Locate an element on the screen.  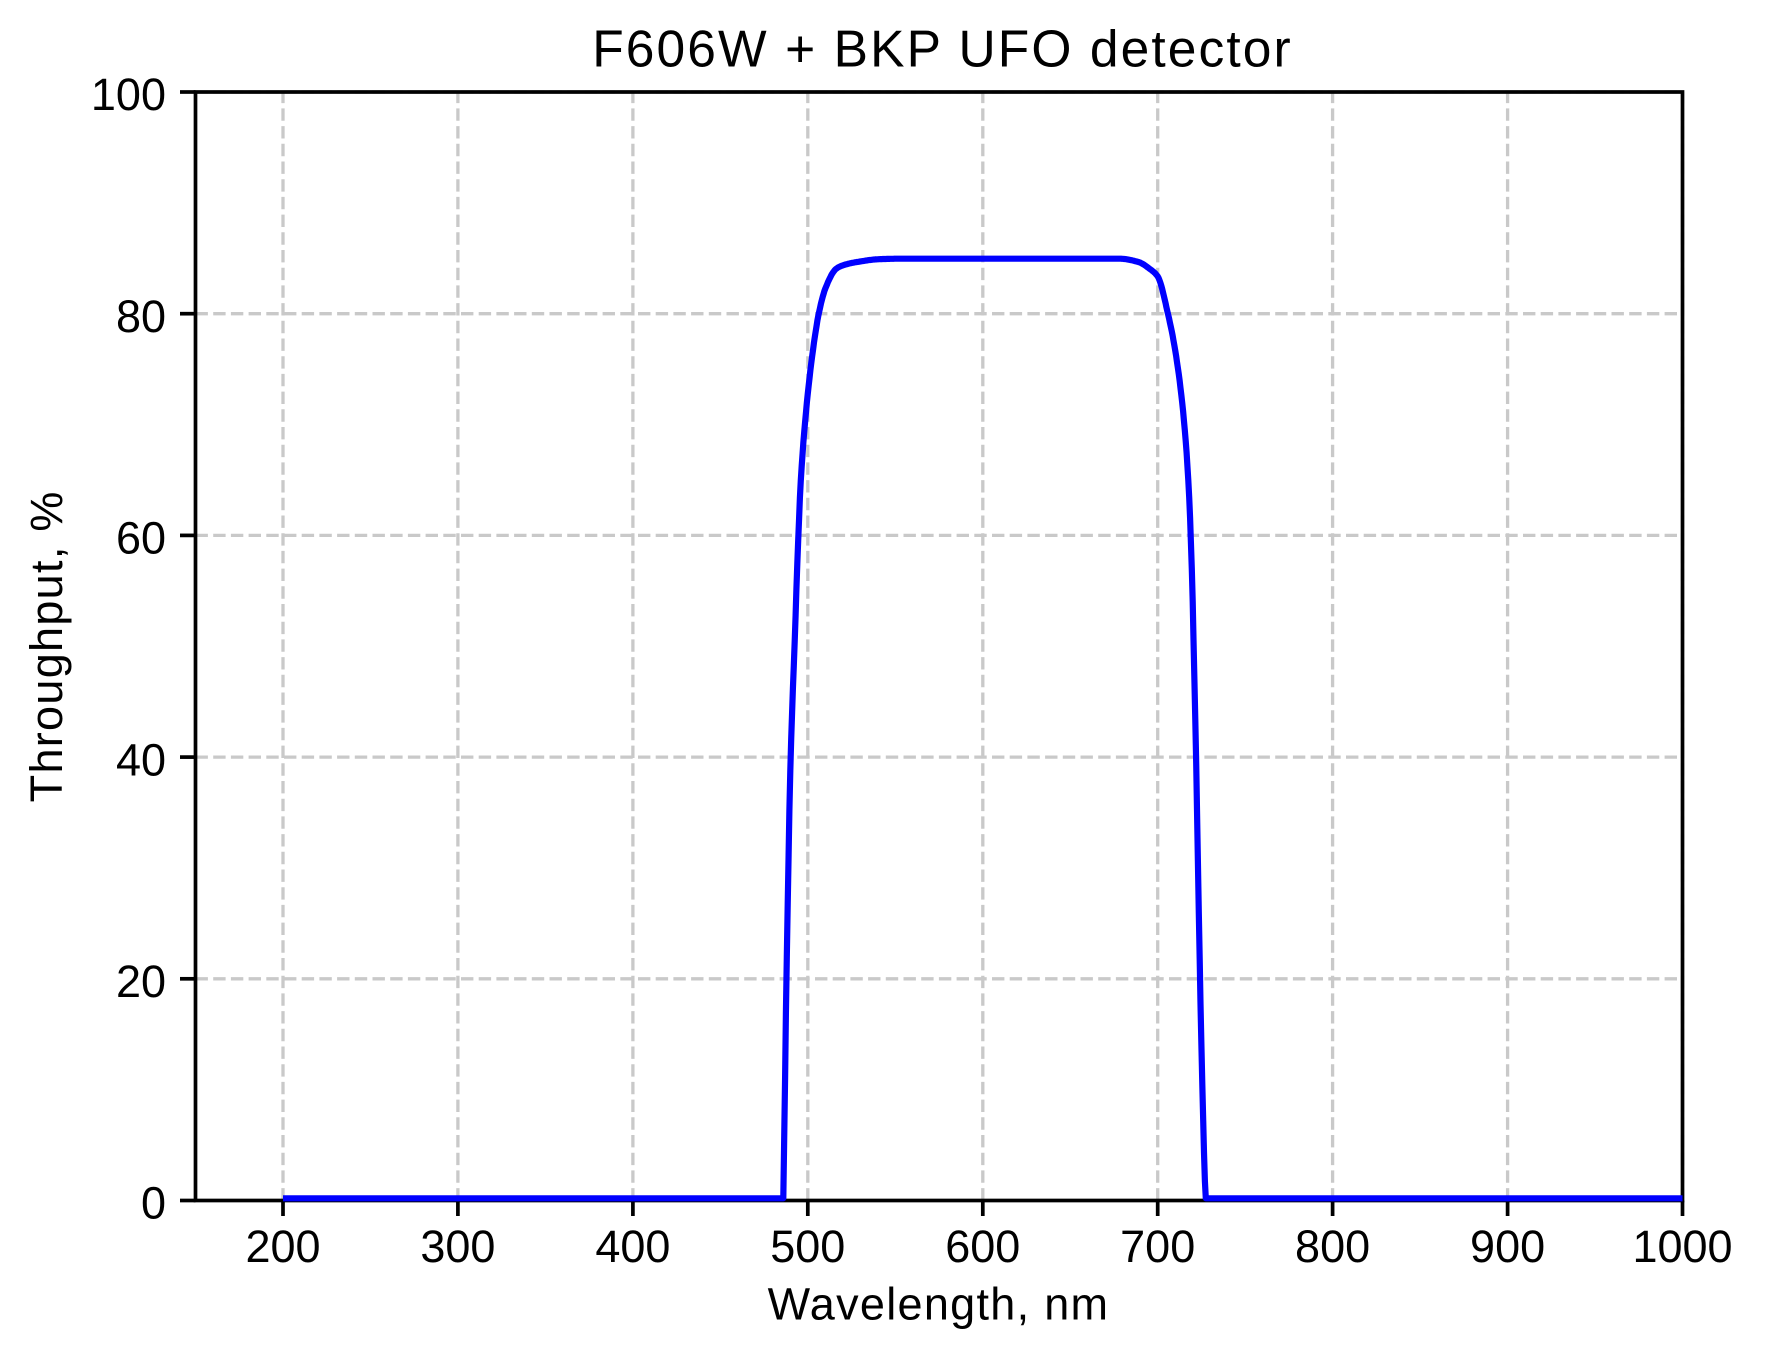
svg-text: 80 is located at coordinates (141, 316).